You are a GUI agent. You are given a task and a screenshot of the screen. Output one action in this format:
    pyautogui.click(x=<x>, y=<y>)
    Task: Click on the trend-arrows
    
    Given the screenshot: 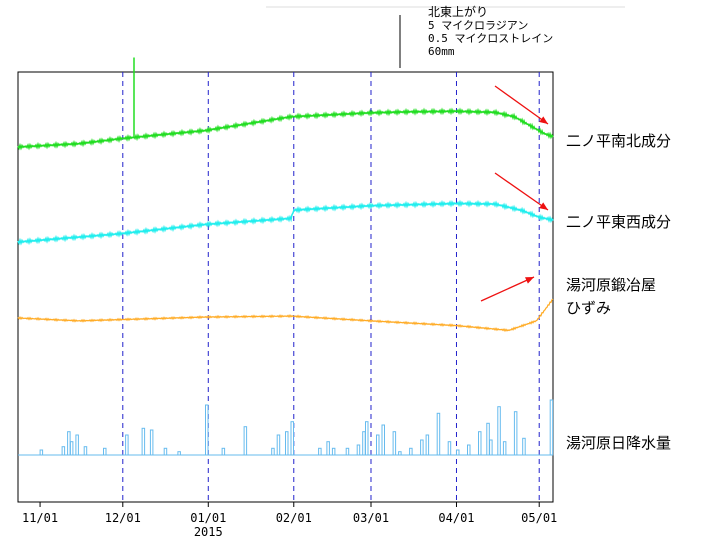 What is the action you would take?
    pyautogui.click(x=514, y=193)
    